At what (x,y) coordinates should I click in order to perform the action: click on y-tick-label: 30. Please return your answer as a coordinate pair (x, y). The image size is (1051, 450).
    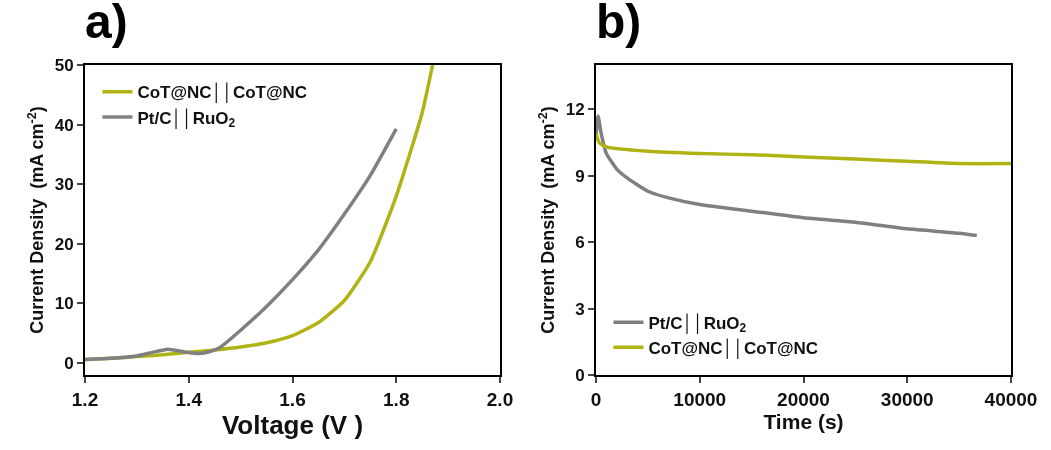
    Looking at the image, I should click on (64, 185).